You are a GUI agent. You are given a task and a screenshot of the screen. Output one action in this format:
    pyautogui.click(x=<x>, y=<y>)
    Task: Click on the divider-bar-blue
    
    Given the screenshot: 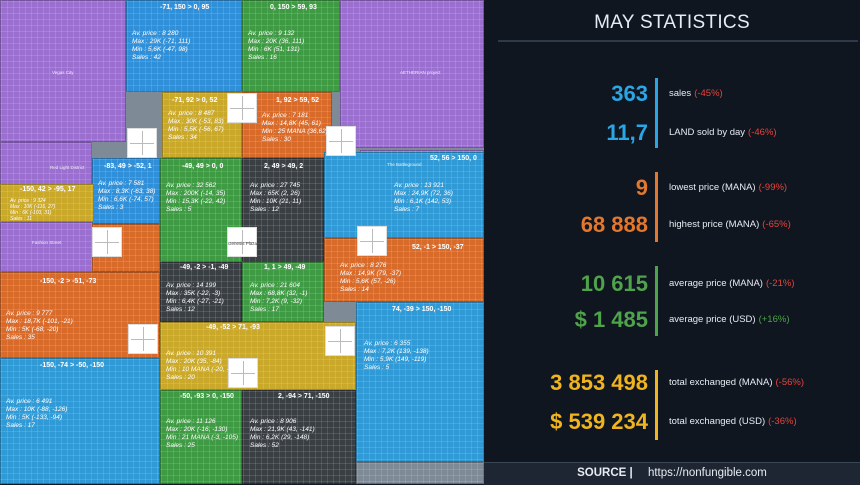 What is the action you would take?
    pyautogui.click(x=656, y=113)
    